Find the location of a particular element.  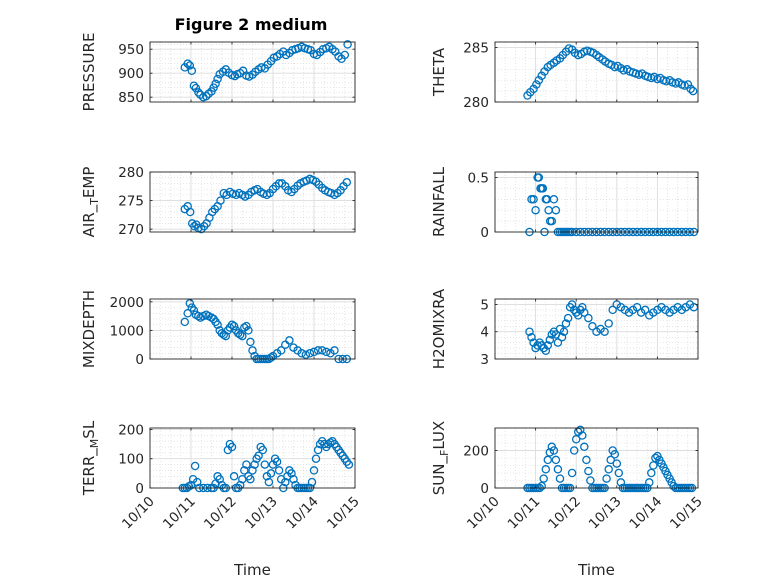

subplot-5: 0 1000 2000 MIXDEPTH is located at coordinates (218, 329).